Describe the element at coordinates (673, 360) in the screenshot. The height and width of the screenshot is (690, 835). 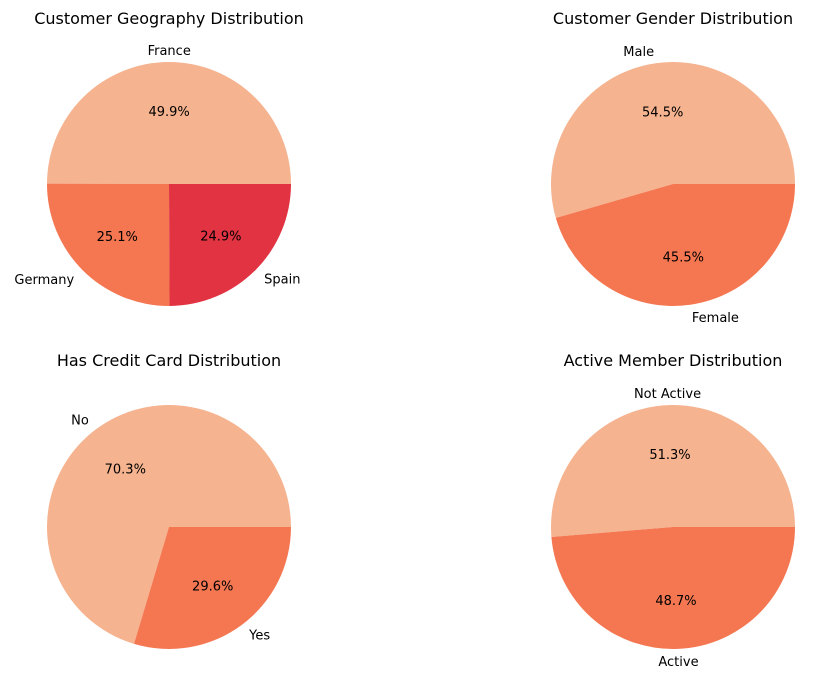
I see `chart-title: Active Member Distribution` at that location.